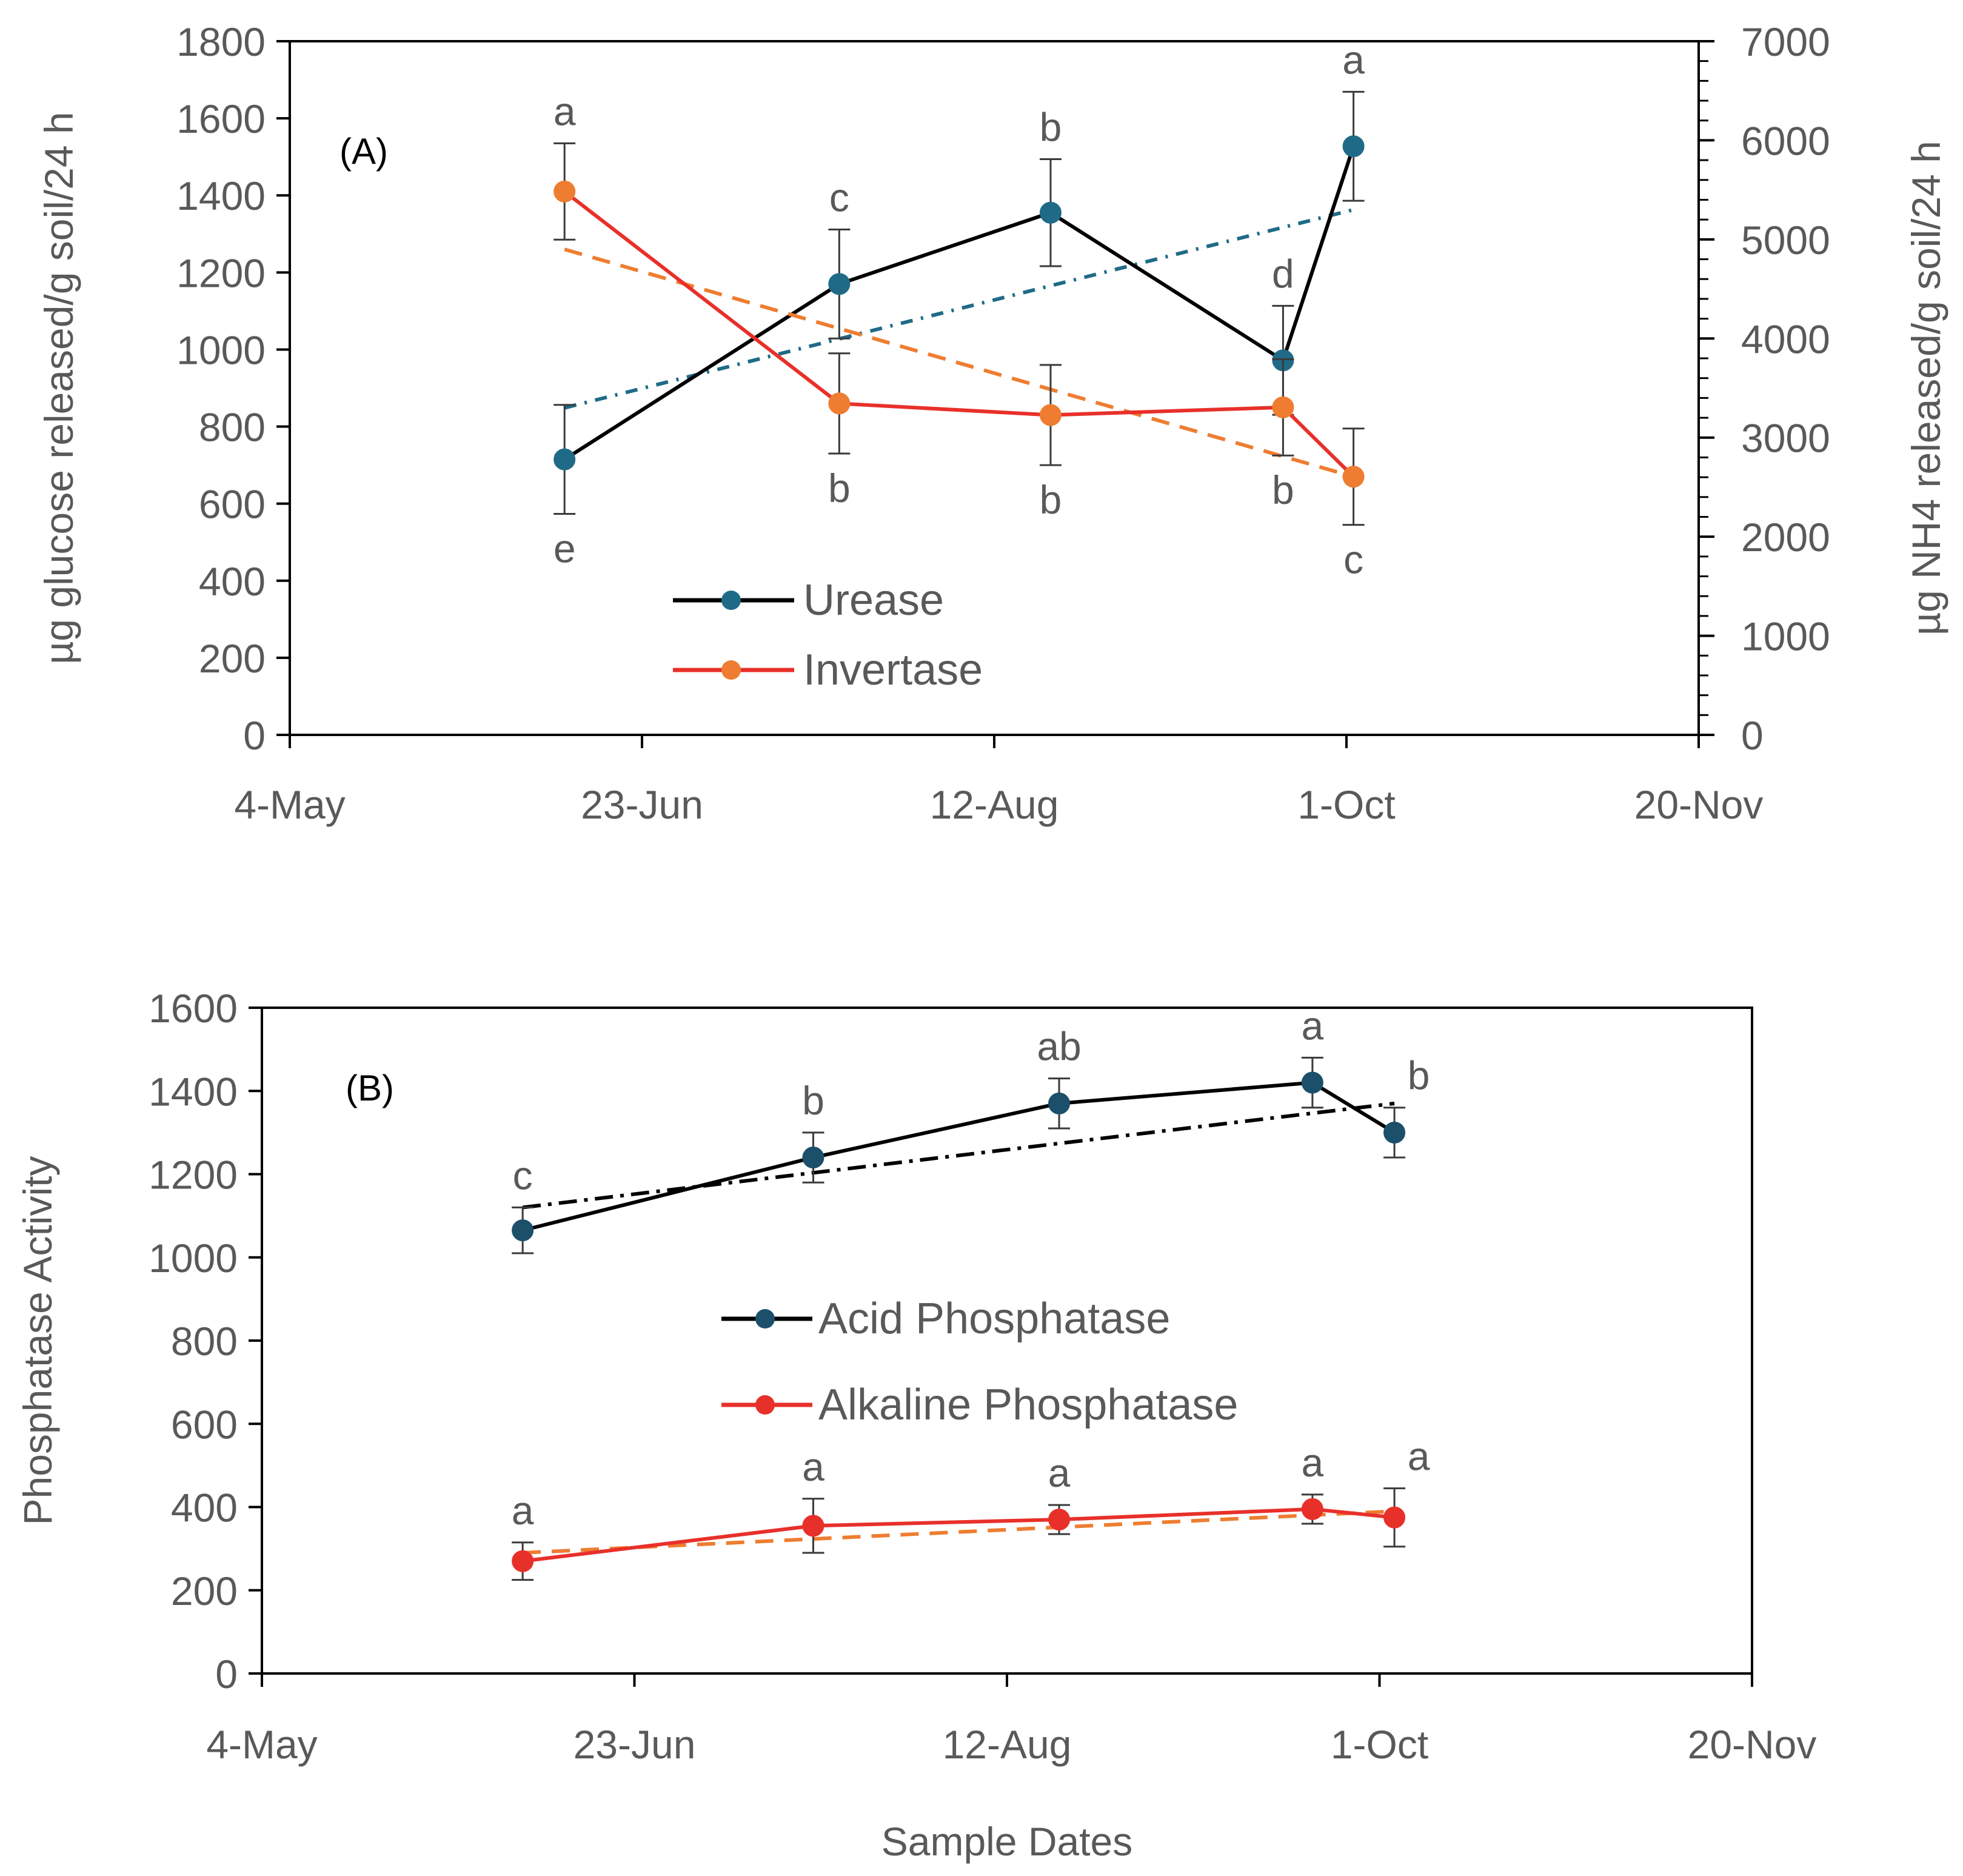 The width and height of the screenshot is (1963, 1876). What do you see at coordinates (564, 111) in the screenshot?
I see `invertase-significance-letter: a` at bounding box center [564, 111].